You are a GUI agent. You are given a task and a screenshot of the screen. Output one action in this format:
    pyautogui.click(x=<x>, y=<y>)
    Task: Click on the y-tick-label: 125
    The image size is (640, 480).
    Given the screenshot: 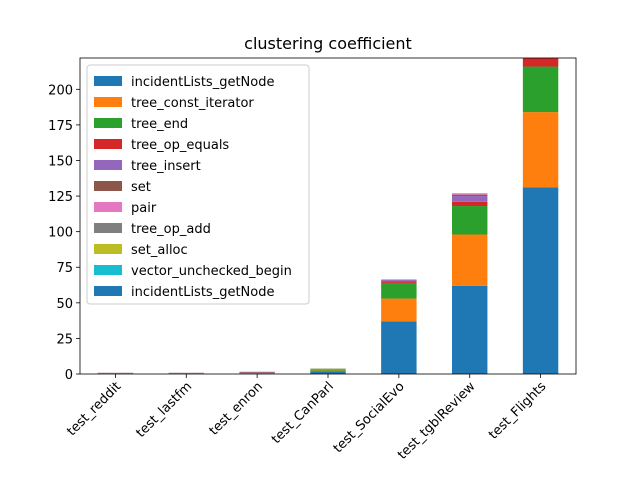 What is the action you would take?
    pyautogui.click(x=60, y=197)
    